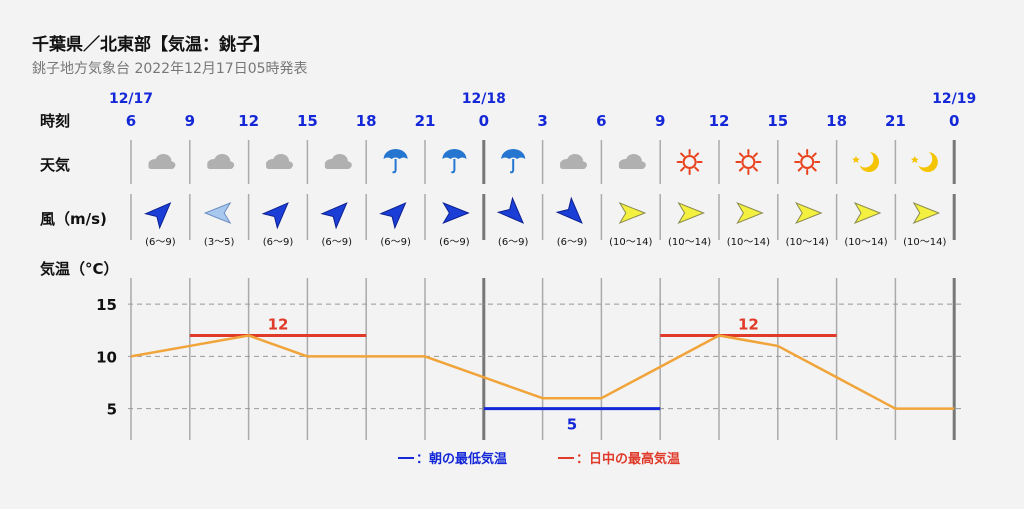 This screenshot has height=509, width=1024. I want to click on date-label: 12/17, so click(131, 99).